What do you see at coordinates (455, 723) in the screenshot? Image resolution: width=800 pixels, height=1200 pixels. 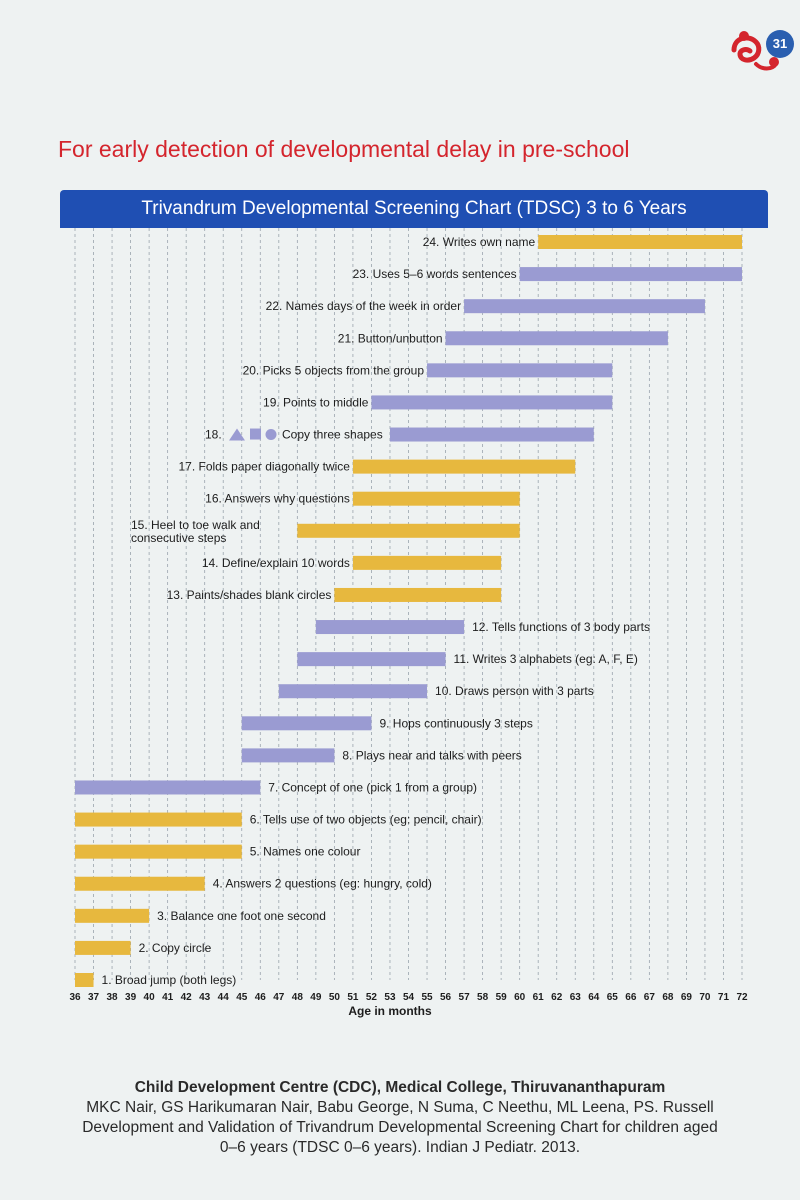 I see `milestone-label: 9. Hops continuously 3 steps` at bounding box center [455, 723].